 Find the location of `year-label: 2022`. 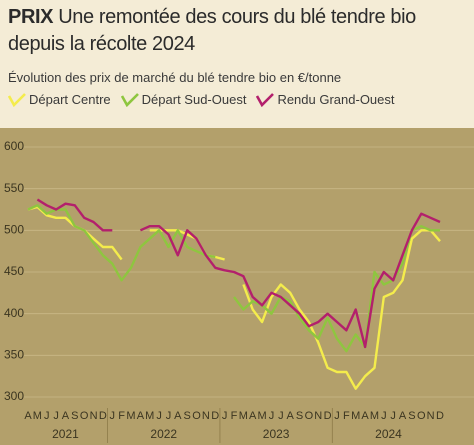

year-label: 2022 is located at coordinates (163, 434).